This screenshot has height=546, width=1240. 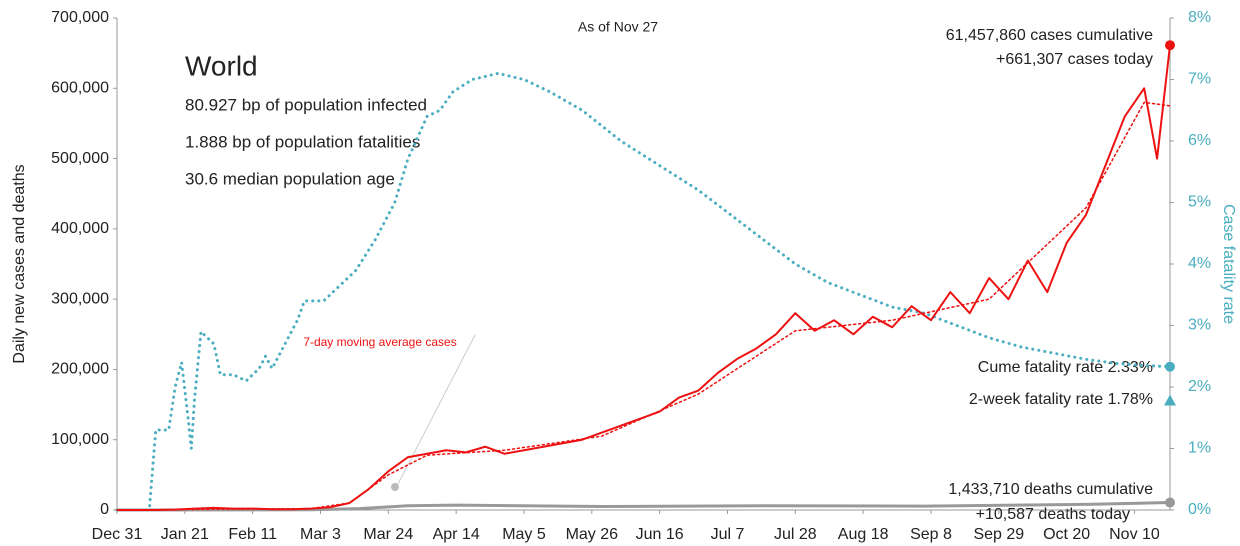 What do you see at coordinates (1053, 514) in the screenshot?
I see `annotation: +10,587 deaths today` at bounding box center [1053, 514].